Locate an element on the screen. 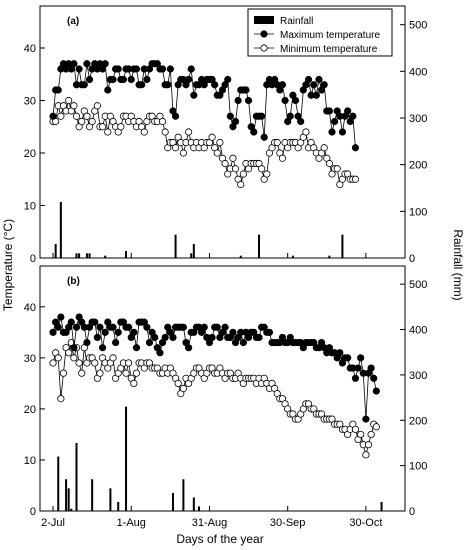 This screenshot has height=550, width=464. x-tick-label: 30-Sep is located at coordinates (287, 523).